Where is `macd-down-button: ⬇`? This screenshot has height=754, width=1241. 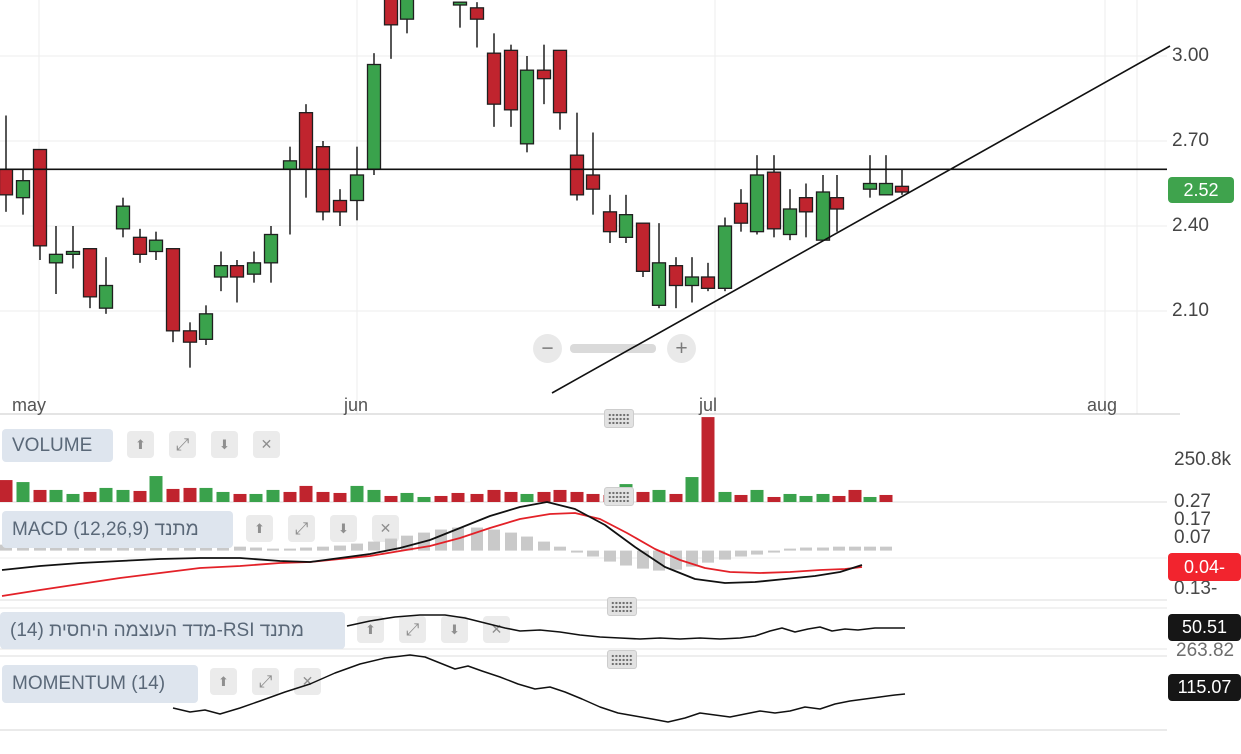 macd-down-button: ⬇ is located at coordinates (343, 528).